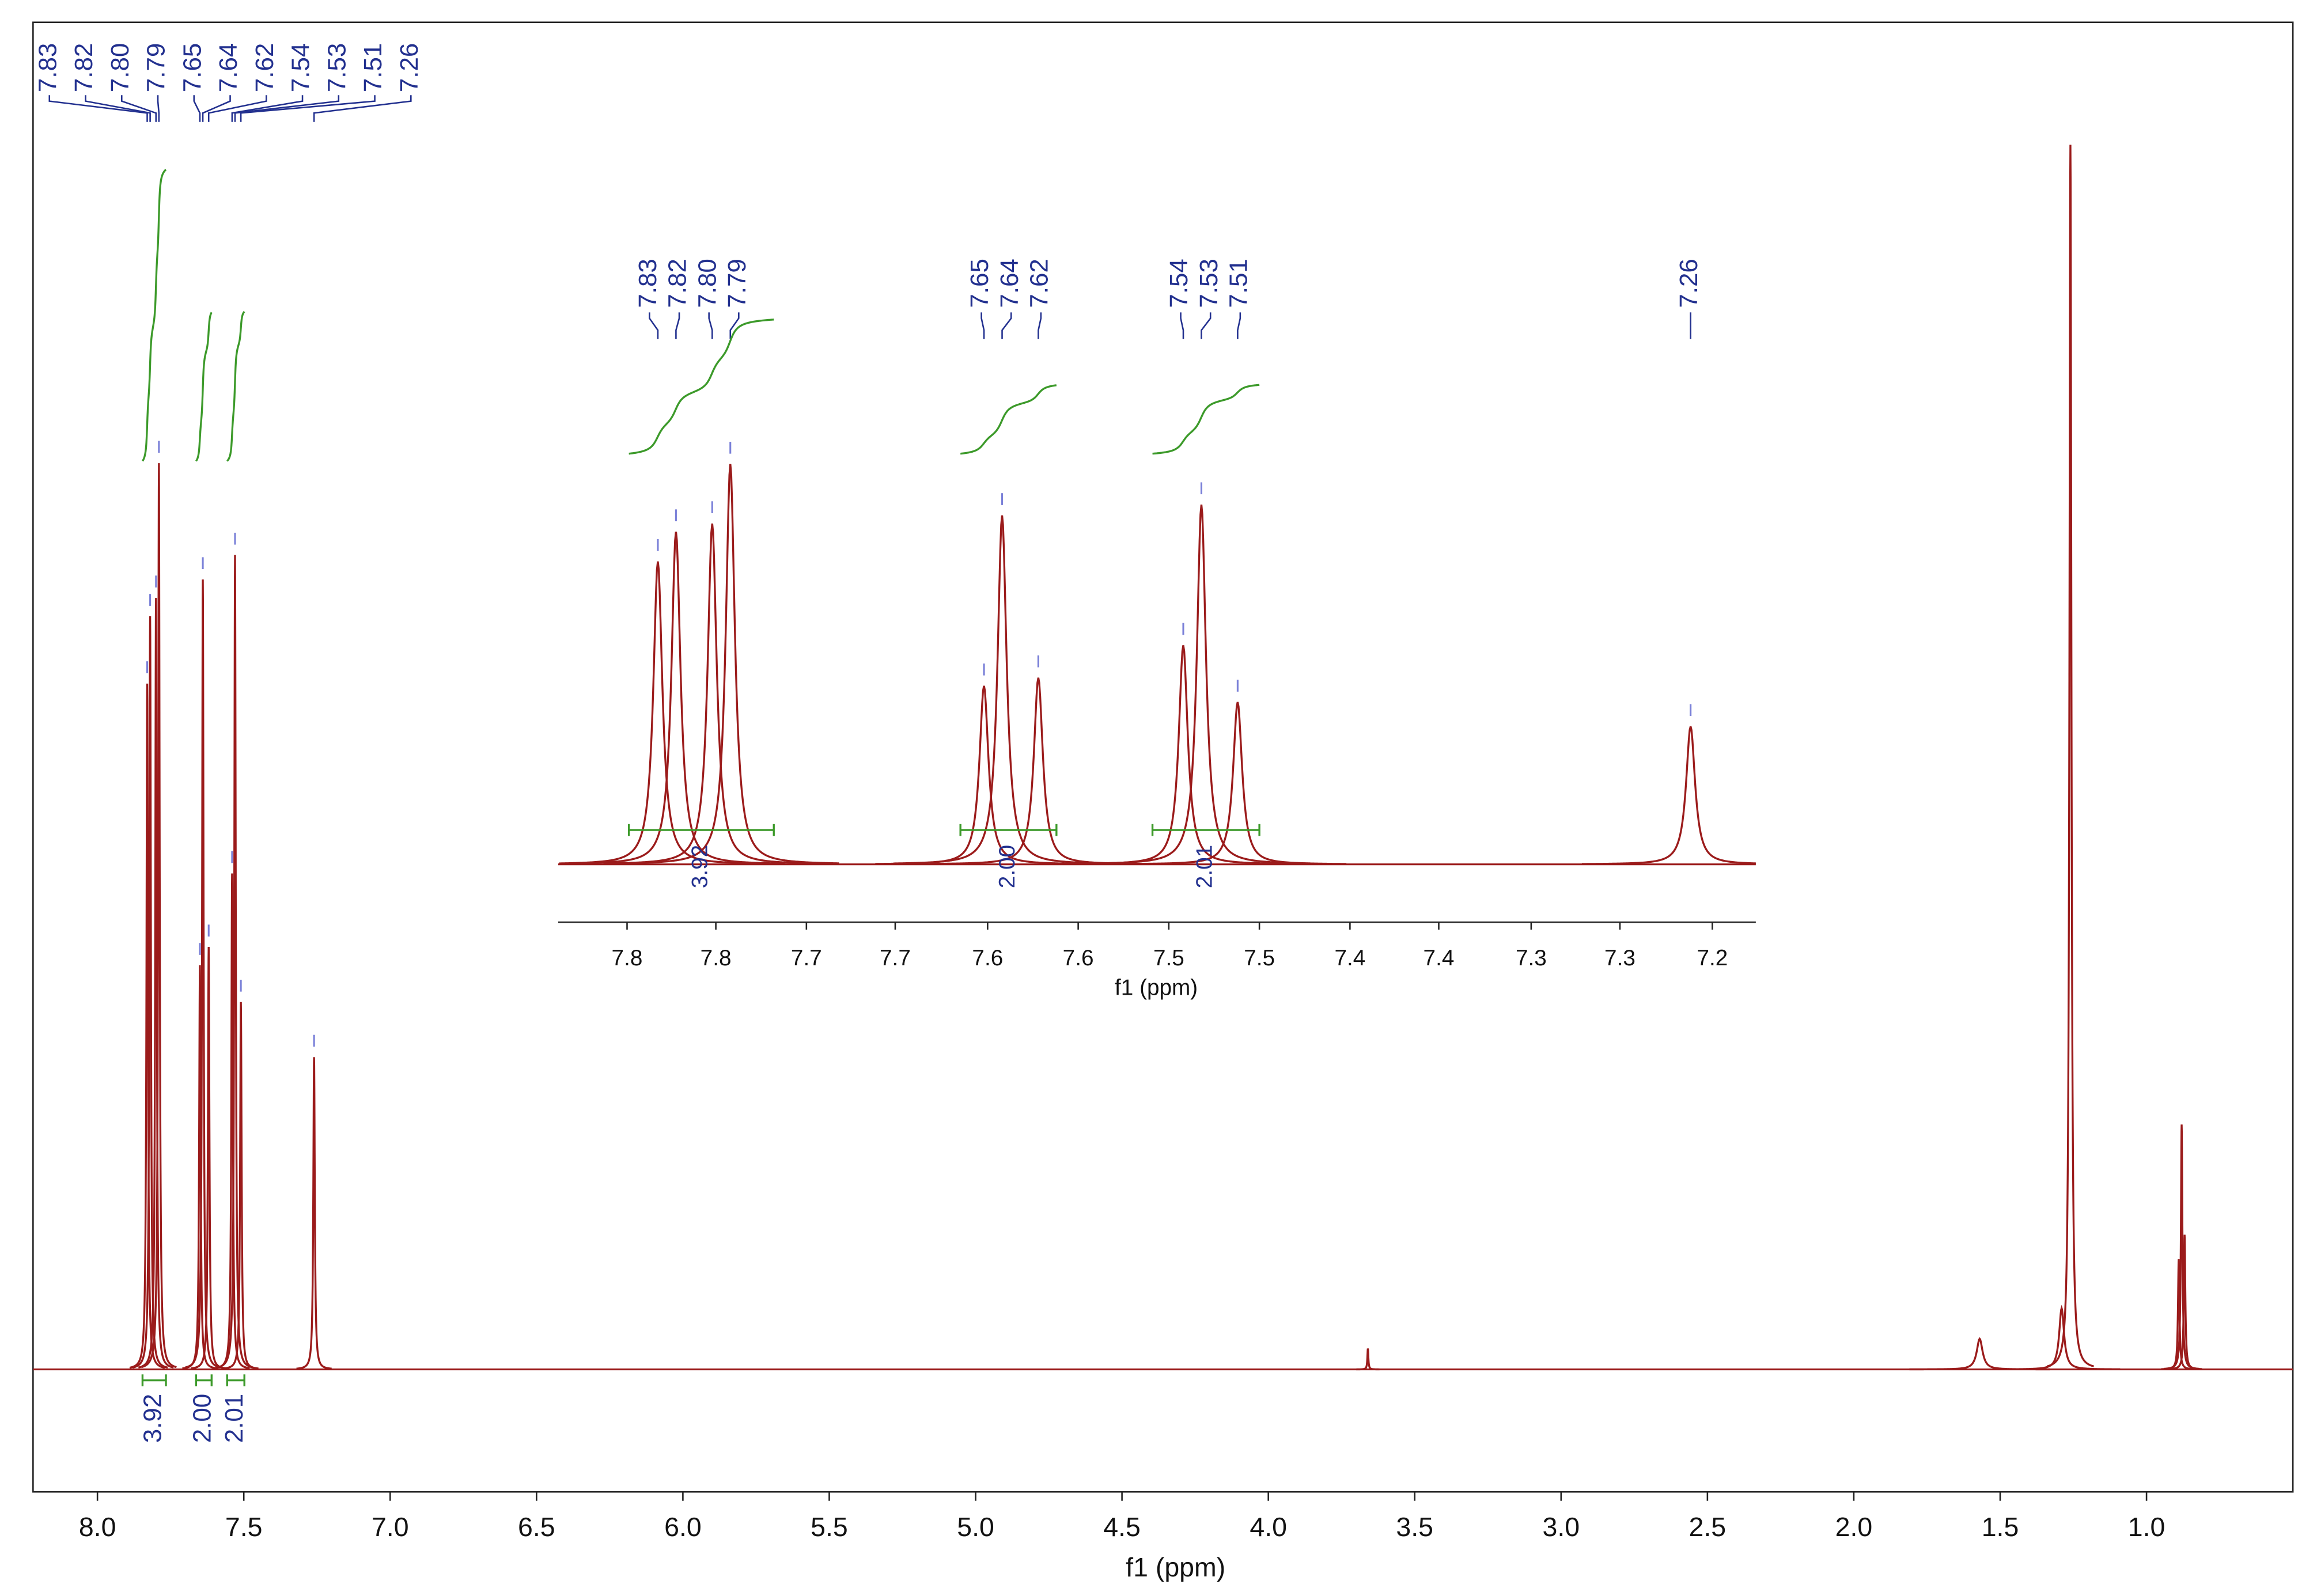 This screenshot has height=1596, width=2317. I want to click on x-tick-label: 5.0, so click(975, 1527).